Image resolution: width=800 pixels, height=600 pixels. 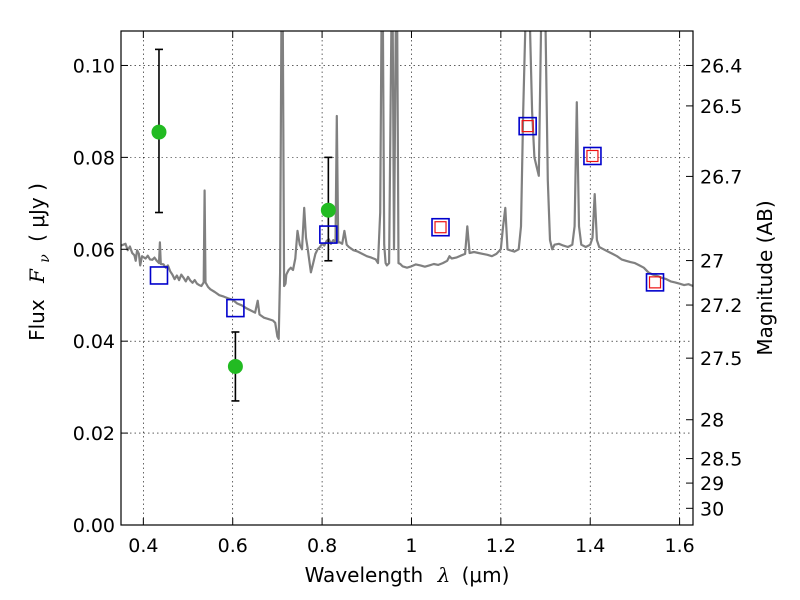 I want to click on x-tick-label: 1.6, so click(x=679, y=546).